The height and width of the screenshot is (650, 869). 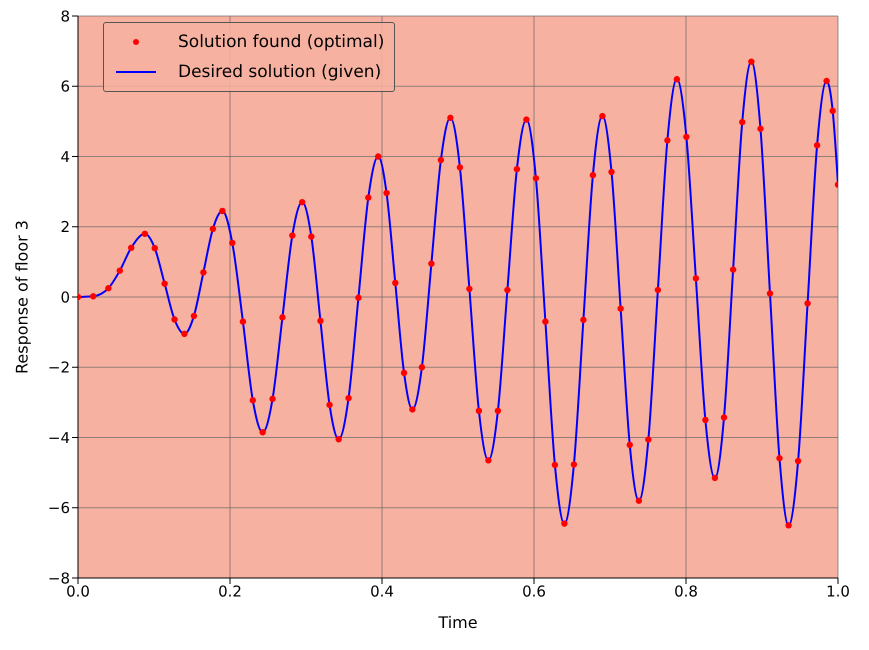 I want to click on legend-label: Solution found (optimal), so click(x=281, y=42).